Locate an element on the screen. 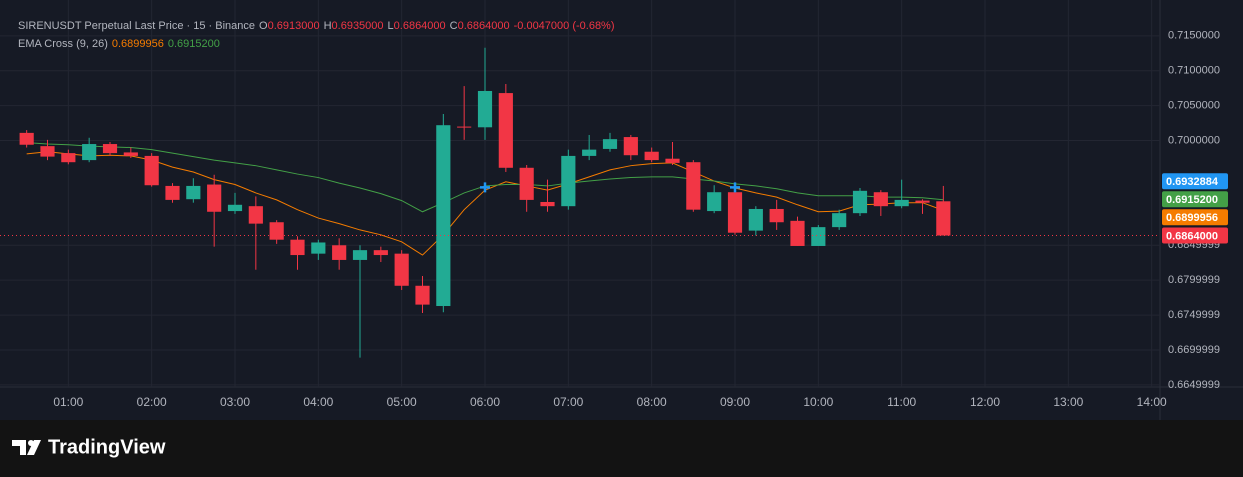  brand-name: TradingView is located at coordinates (107, 447).